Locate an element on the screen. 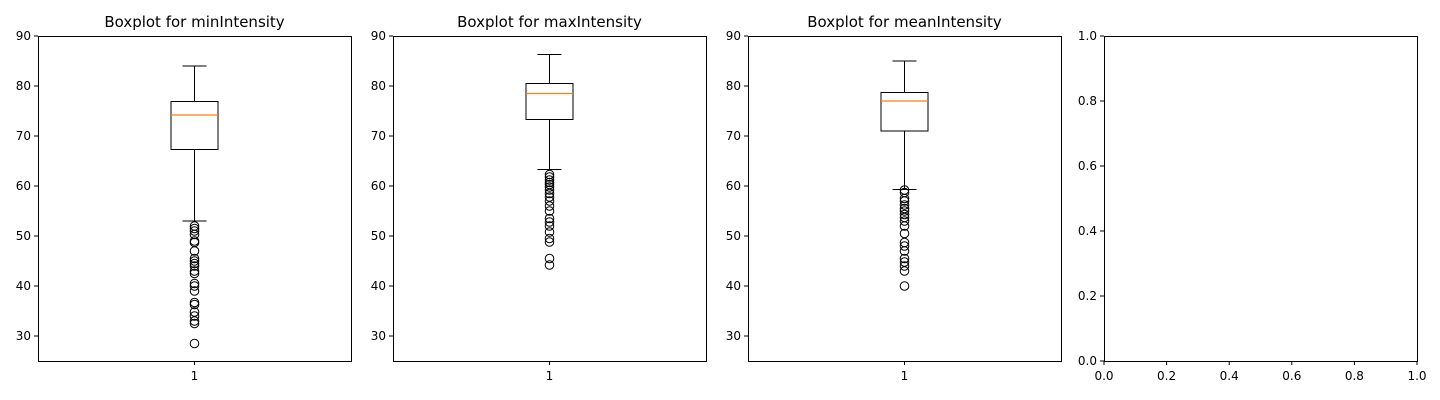 The height and width of the screenshot is (400, 1440). x-tick-label: 0.4 is located at coordinates (1229, 376).